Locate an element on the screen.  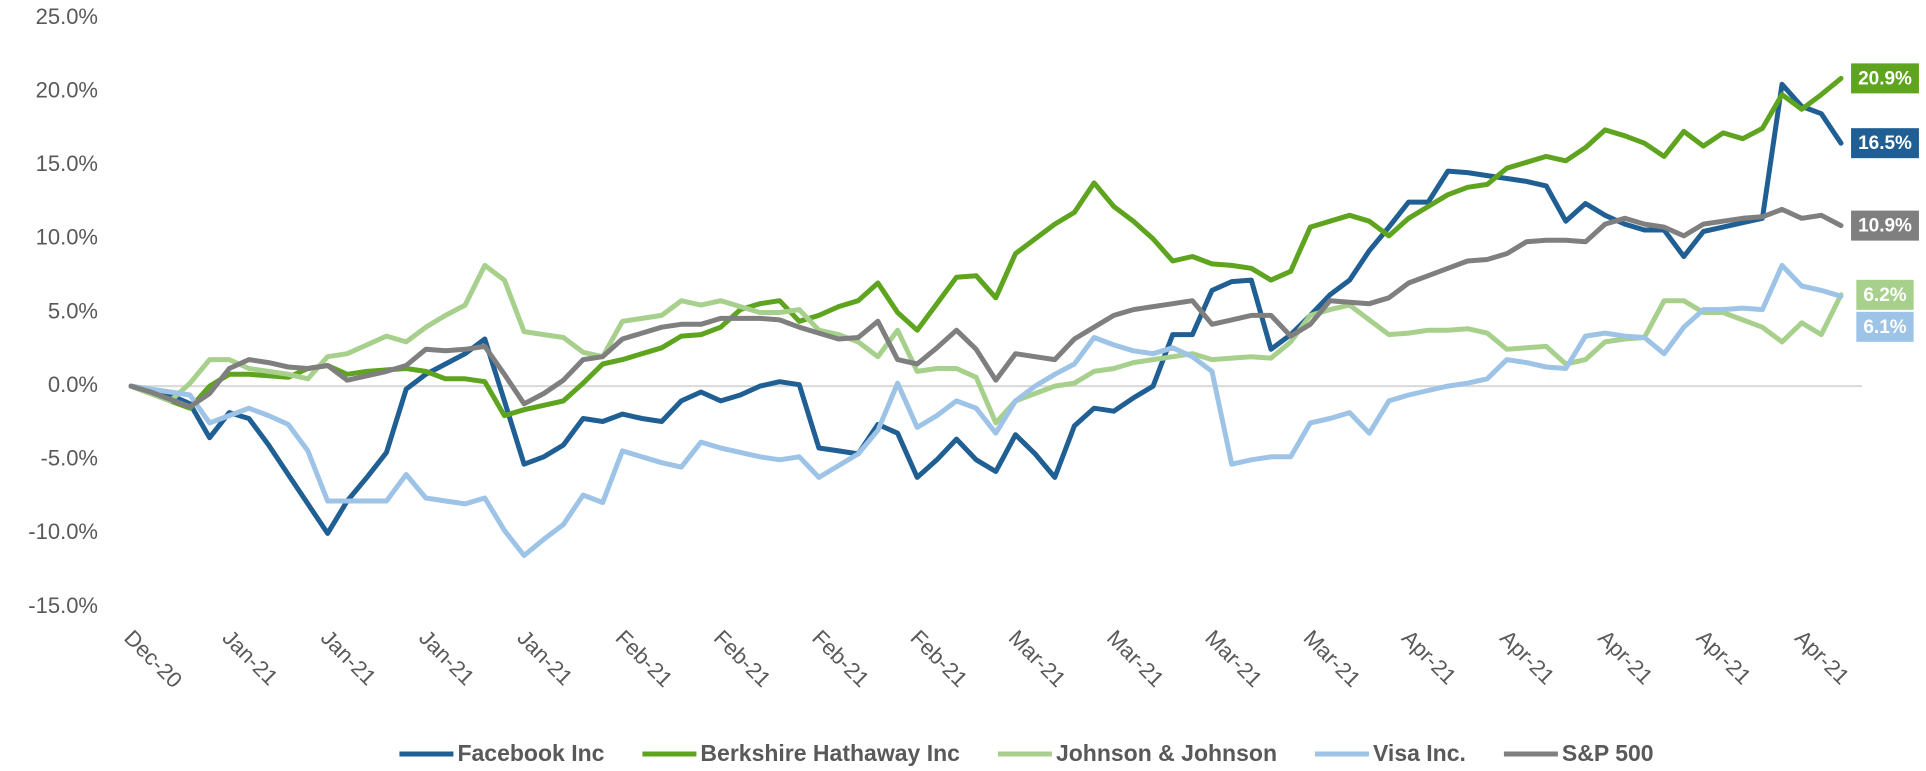
end-label-text: 6.2% is located at coordinates (1884, 295).